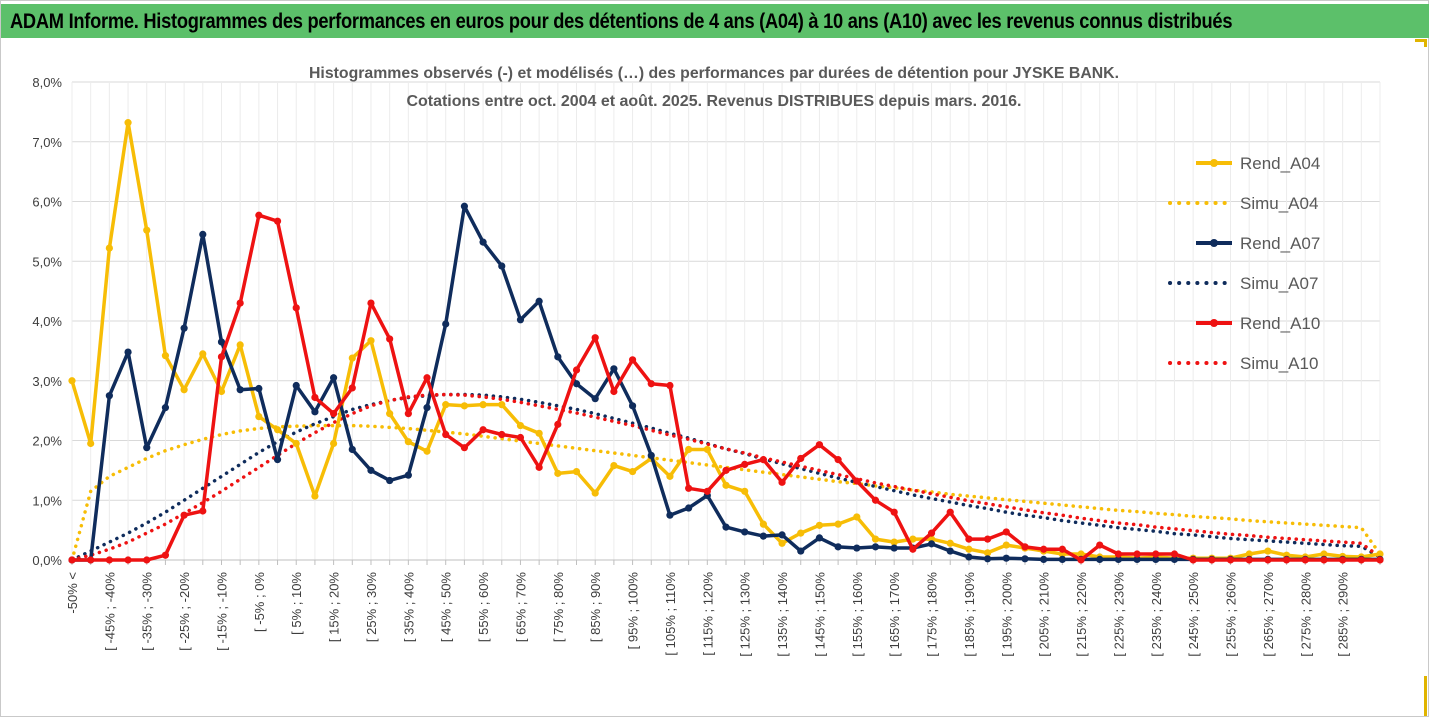 This screenshot has width=1431, height=719. I want to click on x-tick-label: [ 15% ; 20%, so click(334, 607).